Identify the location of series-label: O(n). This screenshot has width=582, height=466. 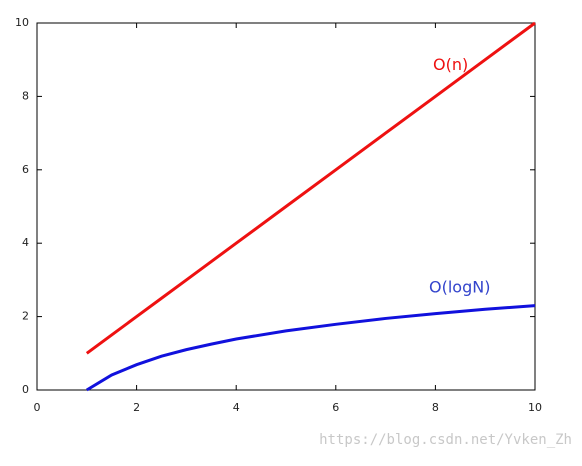
(450, 64).